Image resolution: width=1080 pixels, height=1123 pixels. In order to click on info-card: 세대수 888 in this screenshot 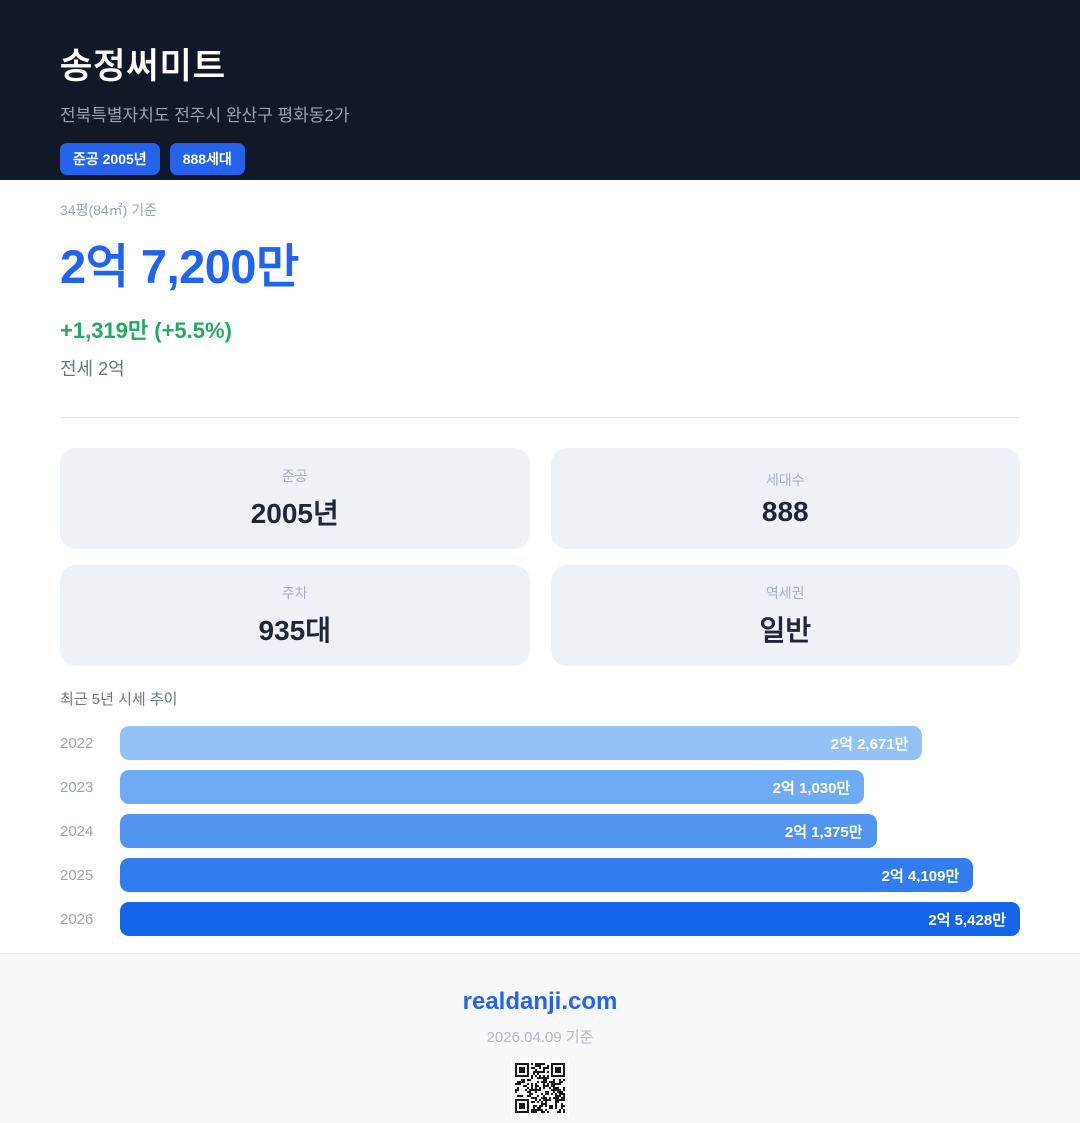, I will do `click(785, 498)`.